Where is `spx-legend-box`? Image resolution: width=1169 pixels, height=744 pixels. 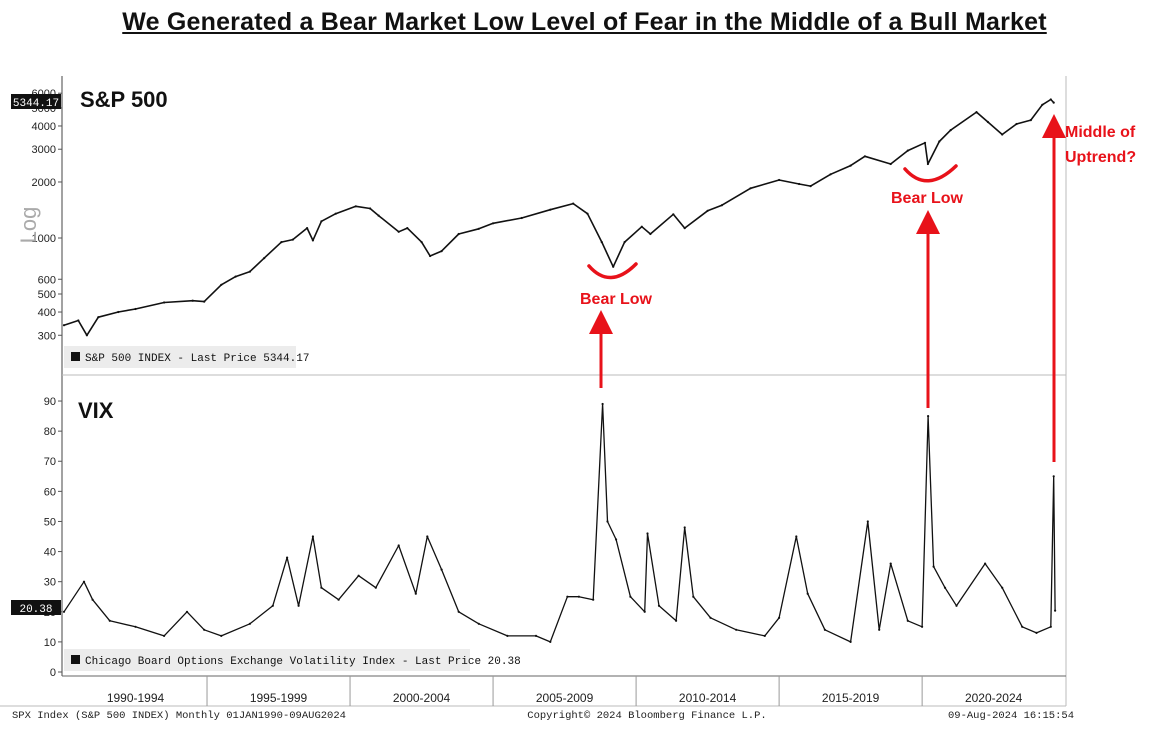 spx-legend-box is located at coordinates (180, 357).